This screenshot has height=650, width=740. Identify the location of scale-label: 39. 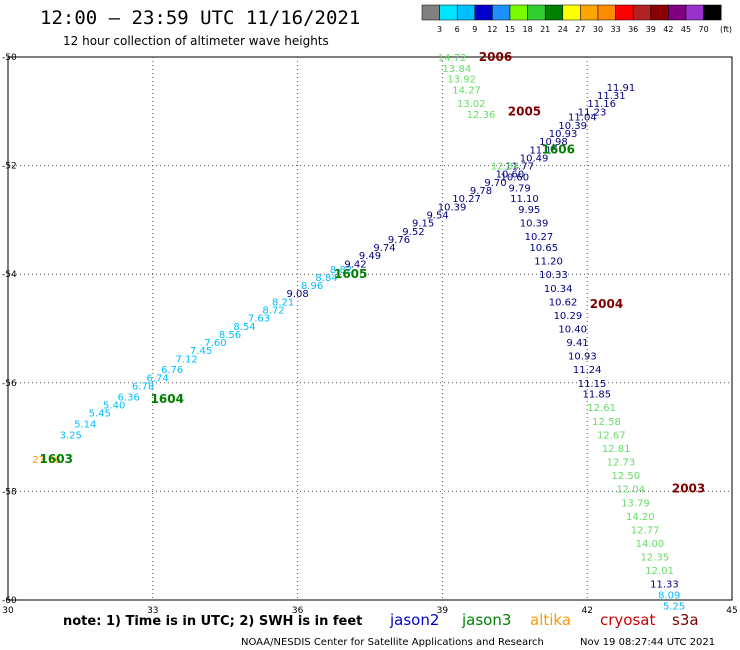
(651, 29).